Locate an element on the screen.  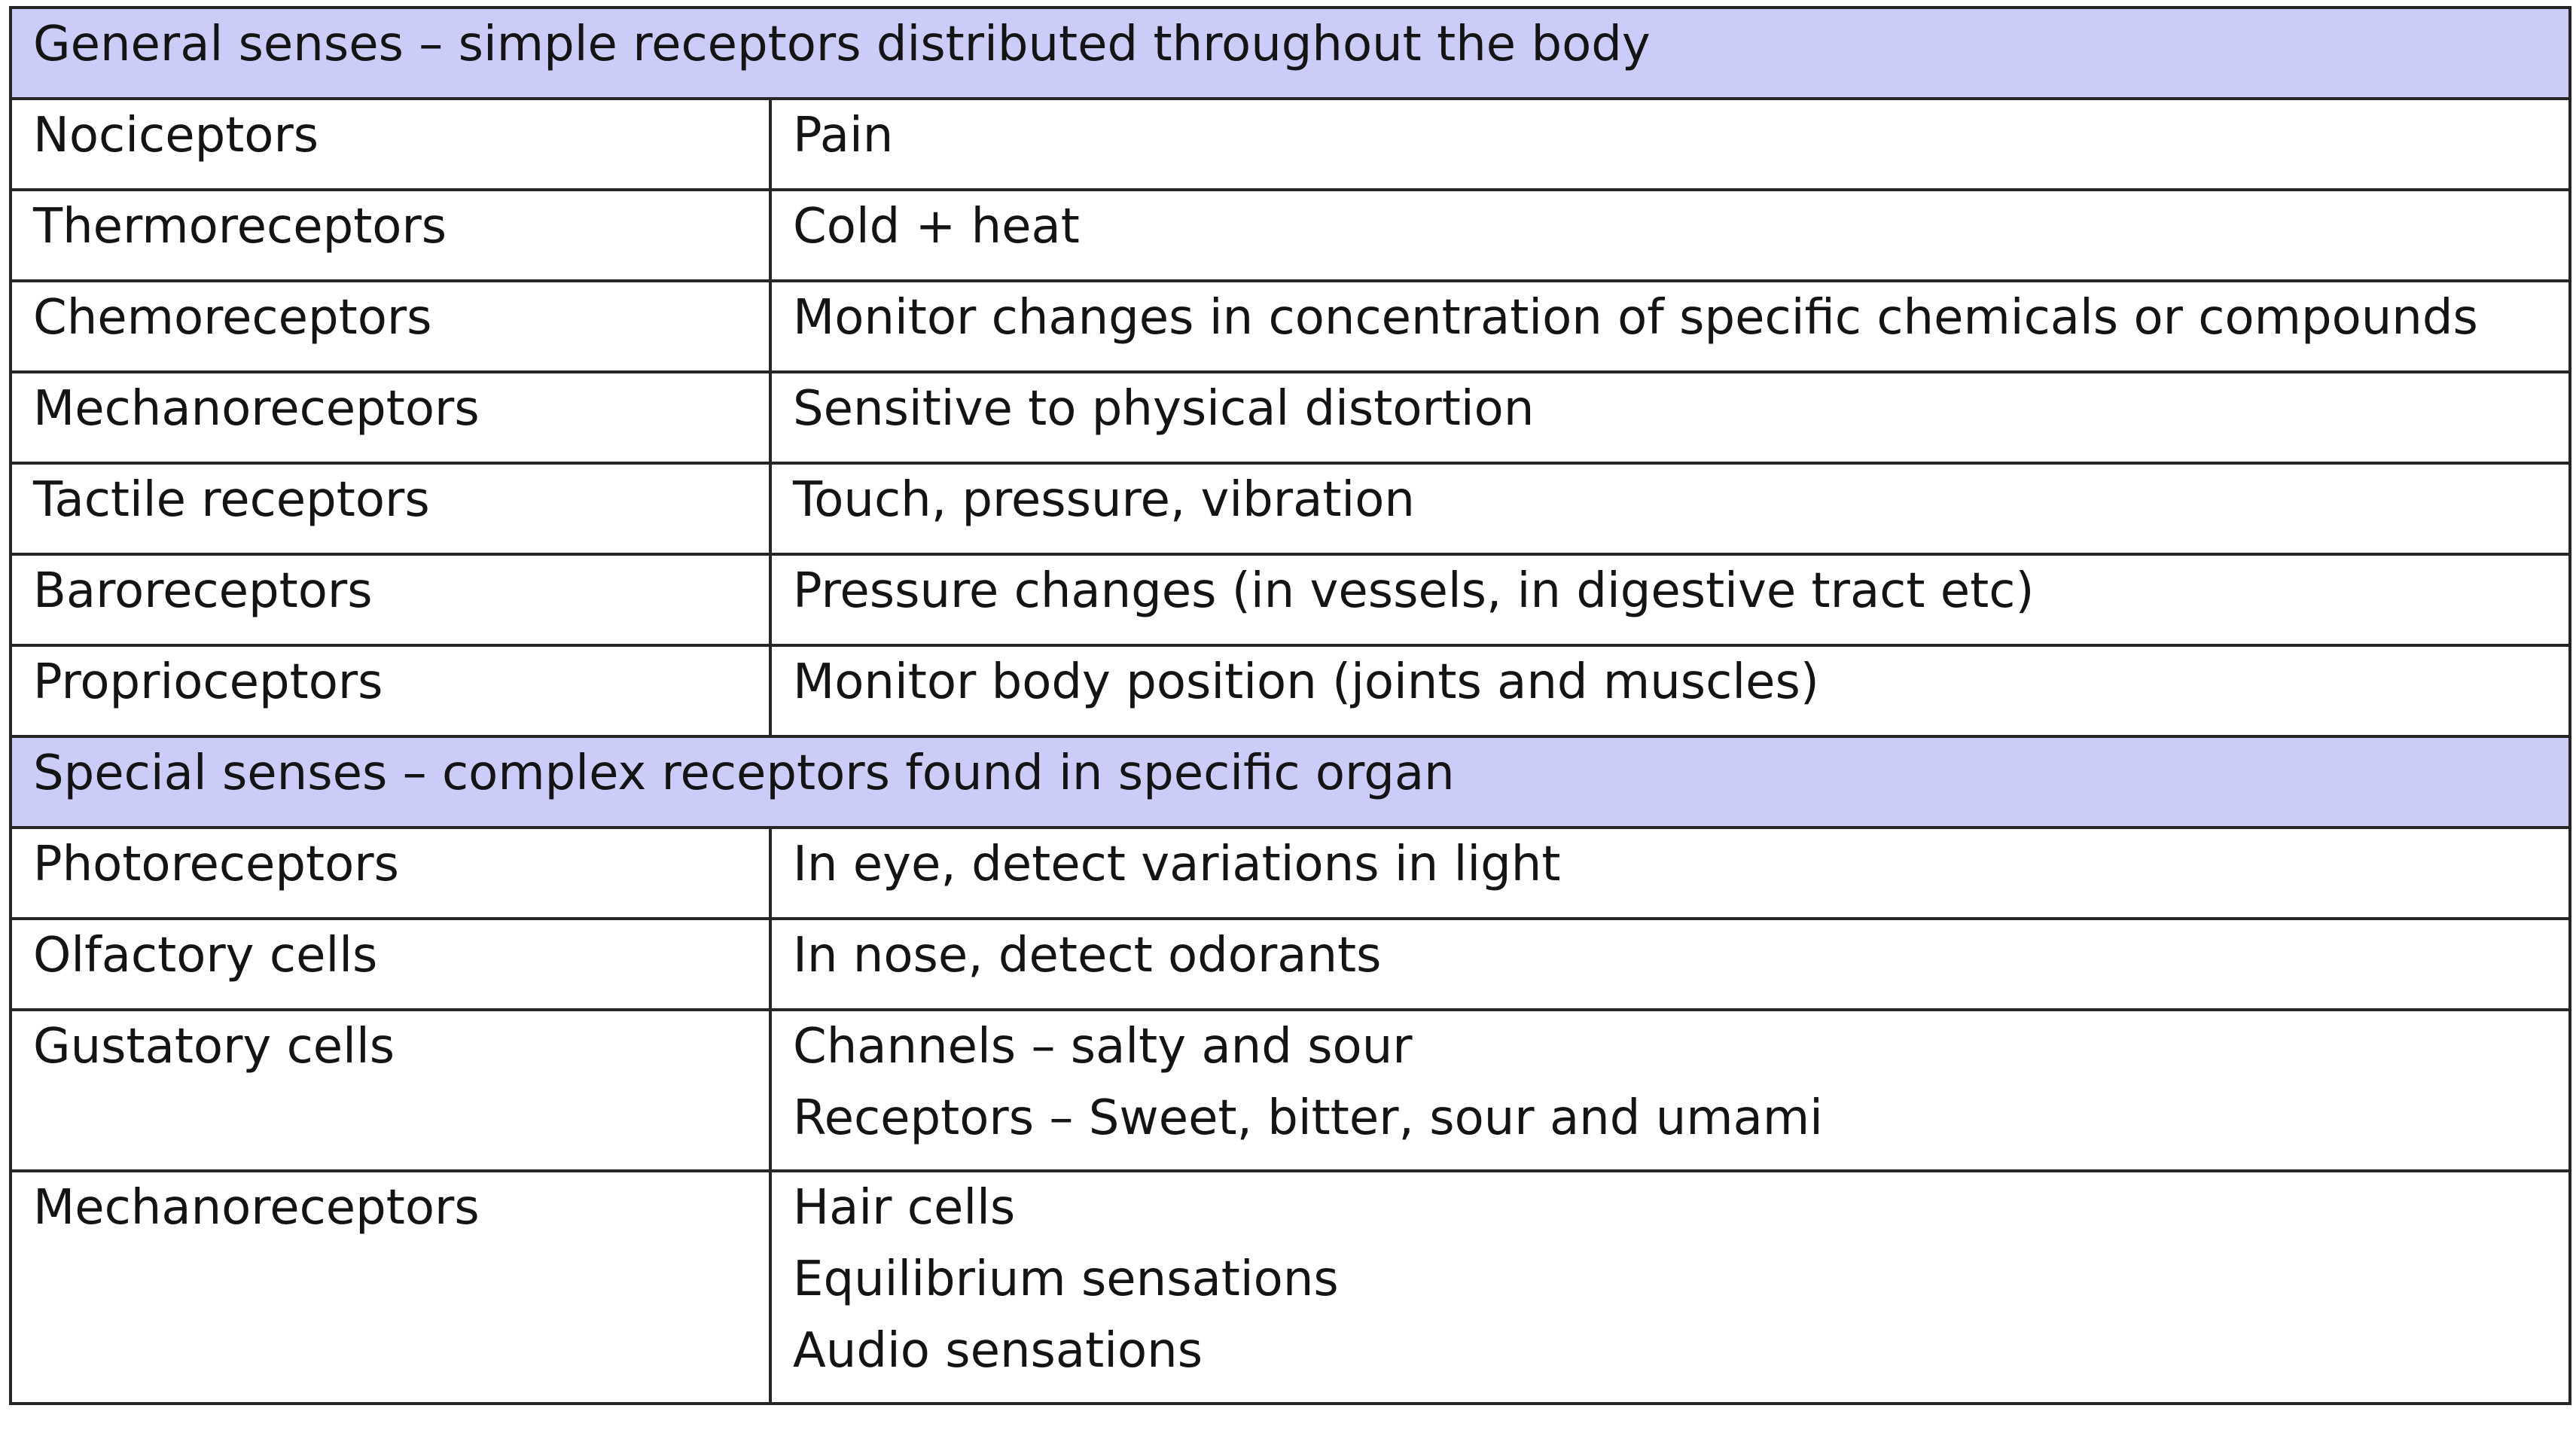
receptor-cell: Gustatory cells is located at coordinates (390, 1090).